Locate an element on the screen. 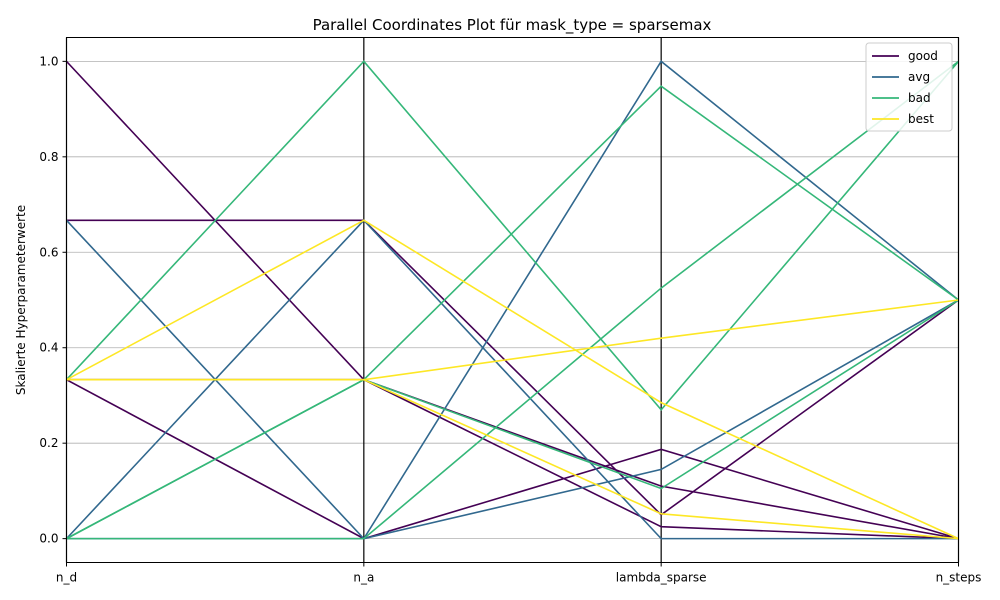  legend-label-bad: bad is located at coordinates (919, 98).